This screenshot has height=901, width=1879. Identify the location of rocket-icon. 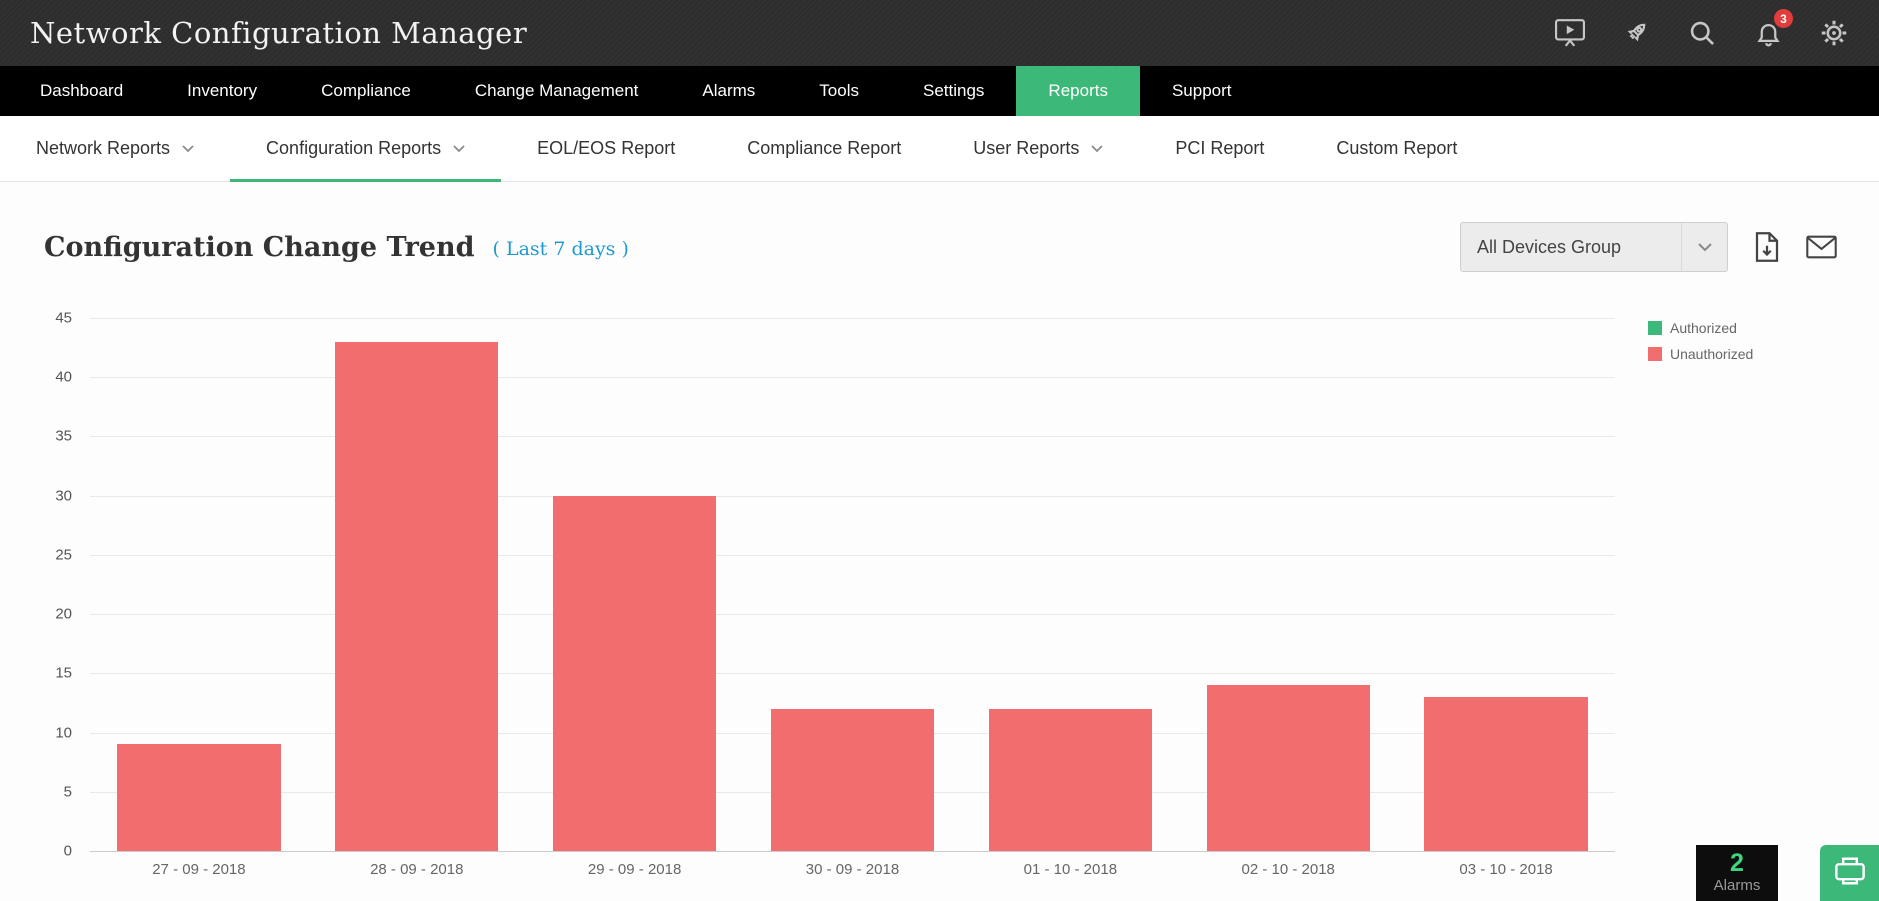
(1636, 33).